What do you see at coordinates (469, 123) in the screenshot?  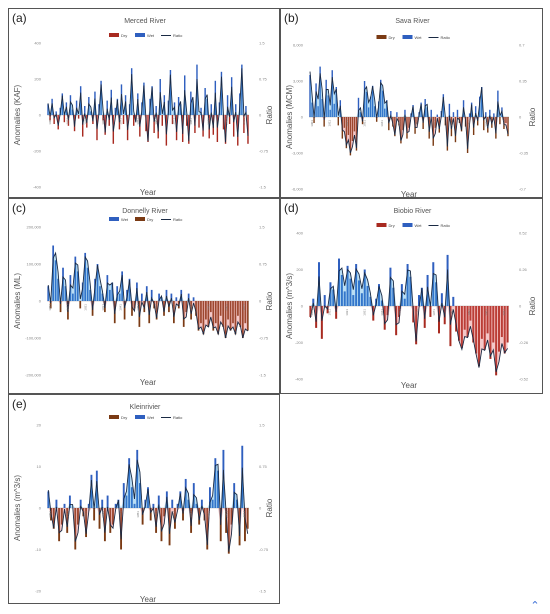 I see `year-tick-label: 1991` at bounding box center [469, 123].